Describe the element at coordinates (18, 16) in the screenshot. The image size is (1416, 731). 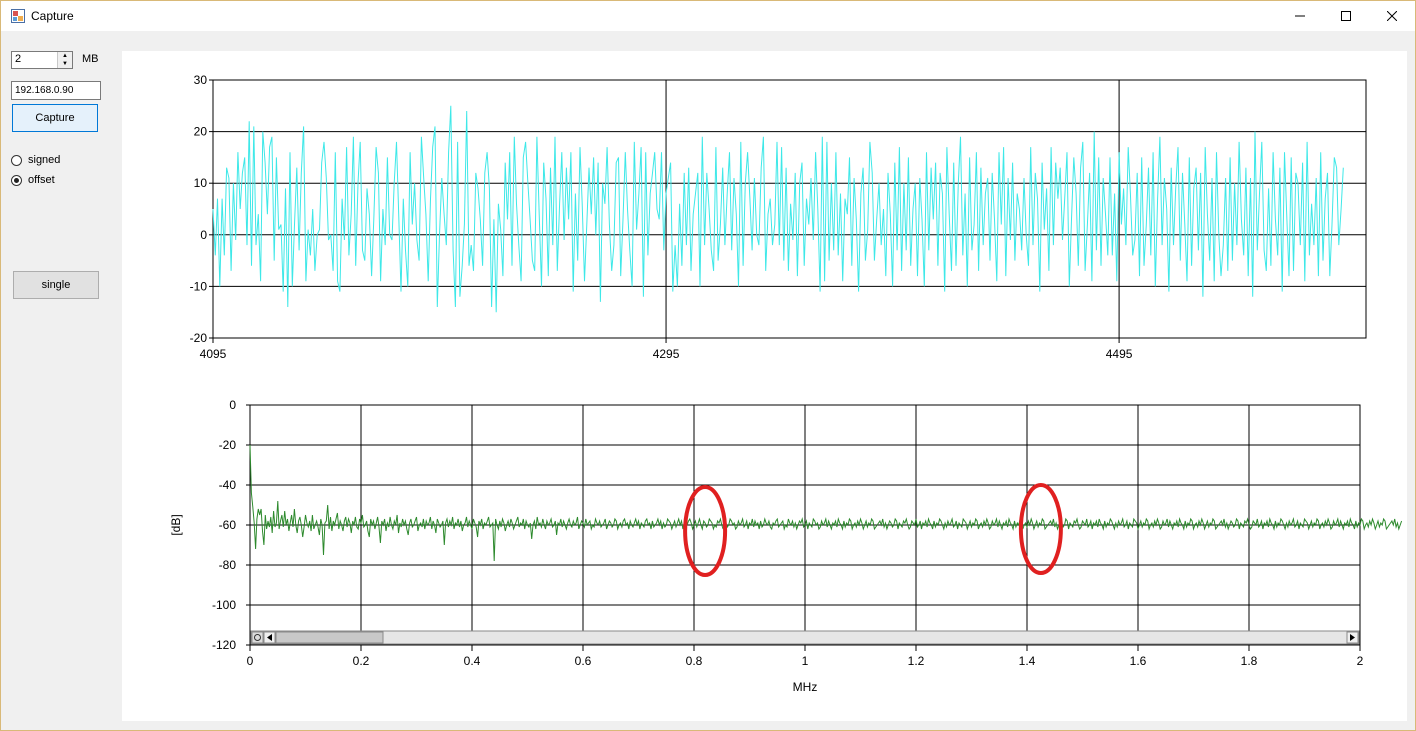
I see `app-icon` at that location.